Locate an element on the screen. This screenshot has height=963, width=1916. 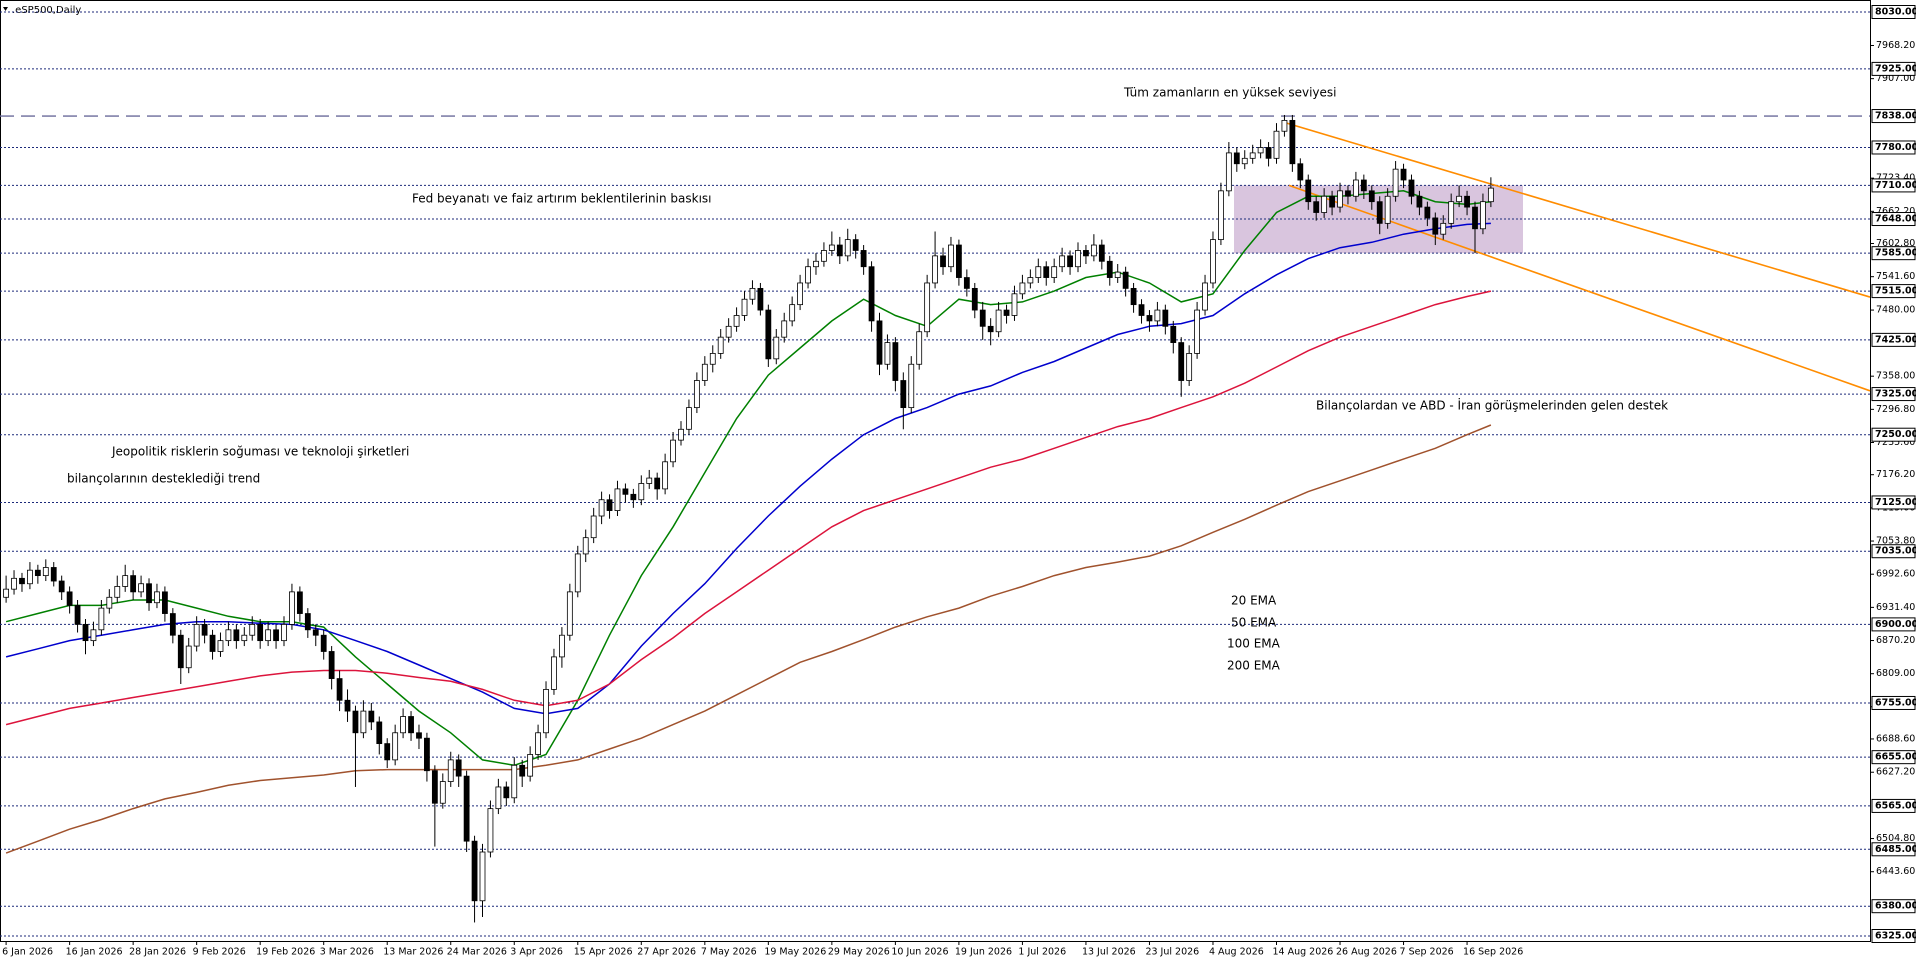
level-label: 7780.00 is located at coordinates (1895, 147).